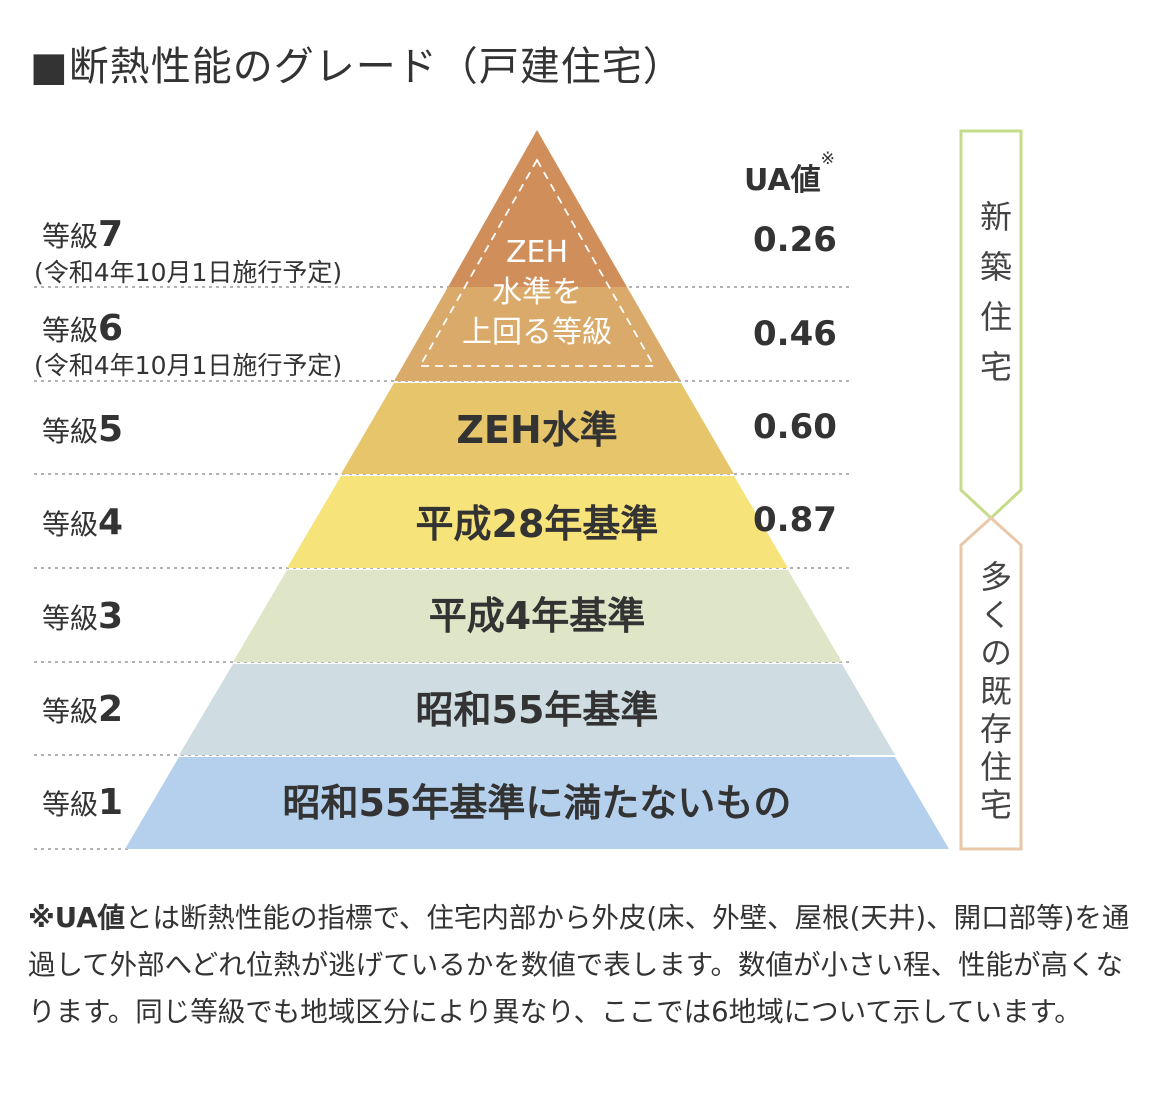  What do you see at coordinates (994, 693) in the screenshot?
I see `existing-housing-label: 多くの既存住宅` at bounding box center [994, 693].